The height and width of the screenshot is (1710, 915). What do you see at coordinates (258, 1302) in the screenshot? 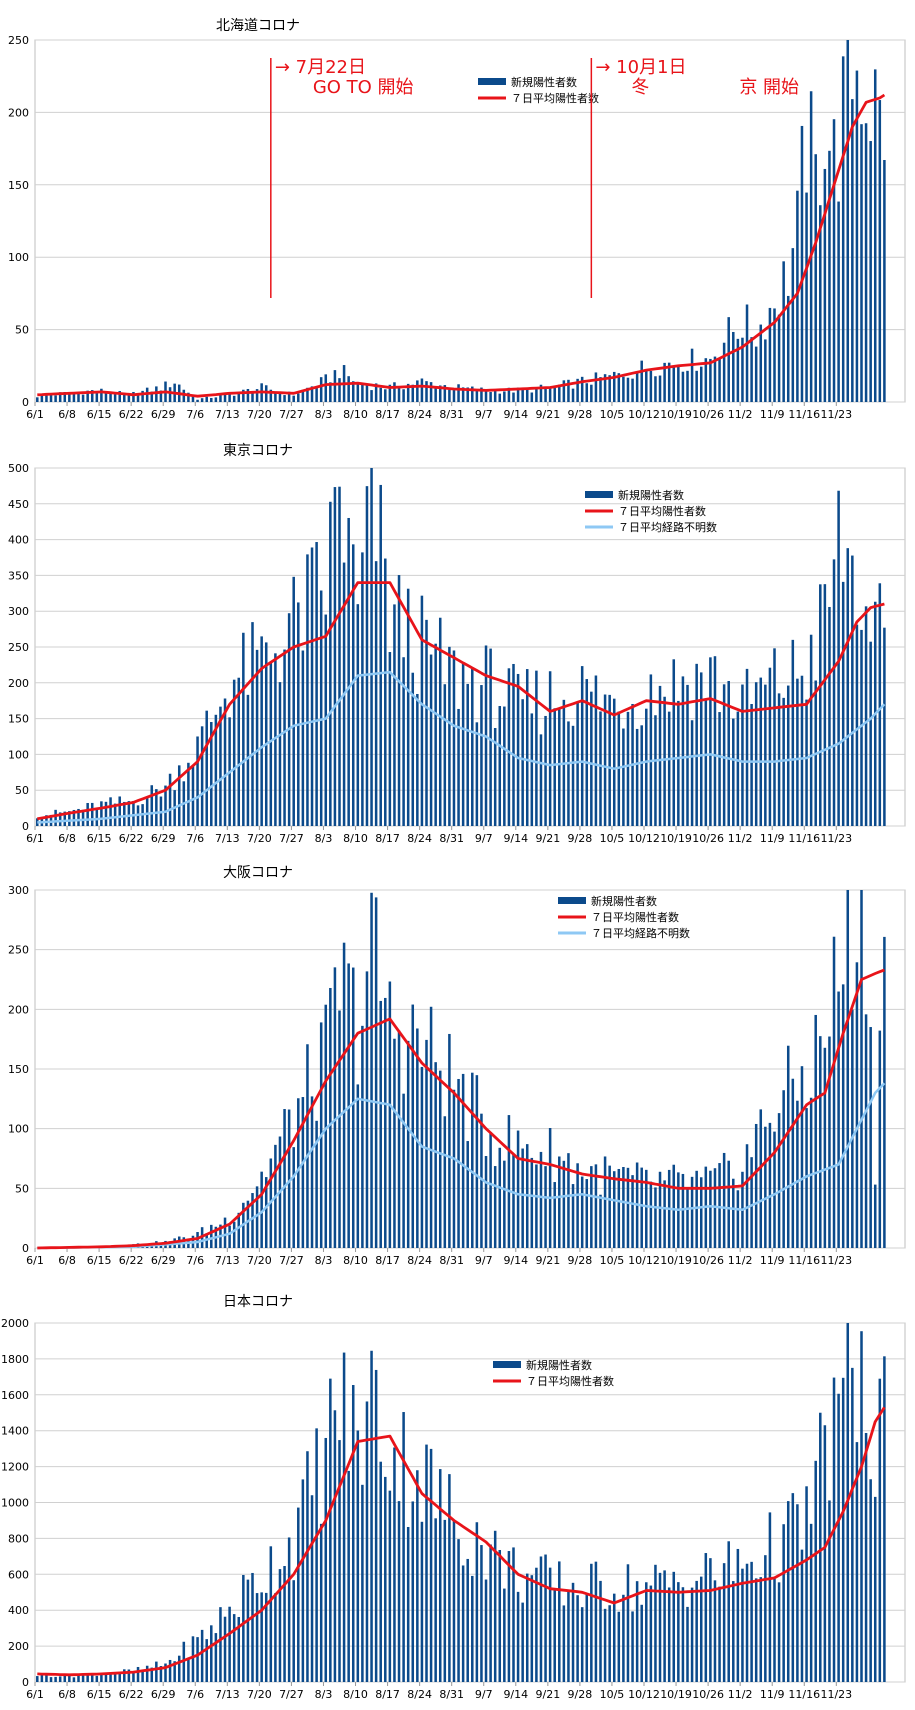
I see `chart-title: 日本コロナ` at bounding box center [258, 1302].